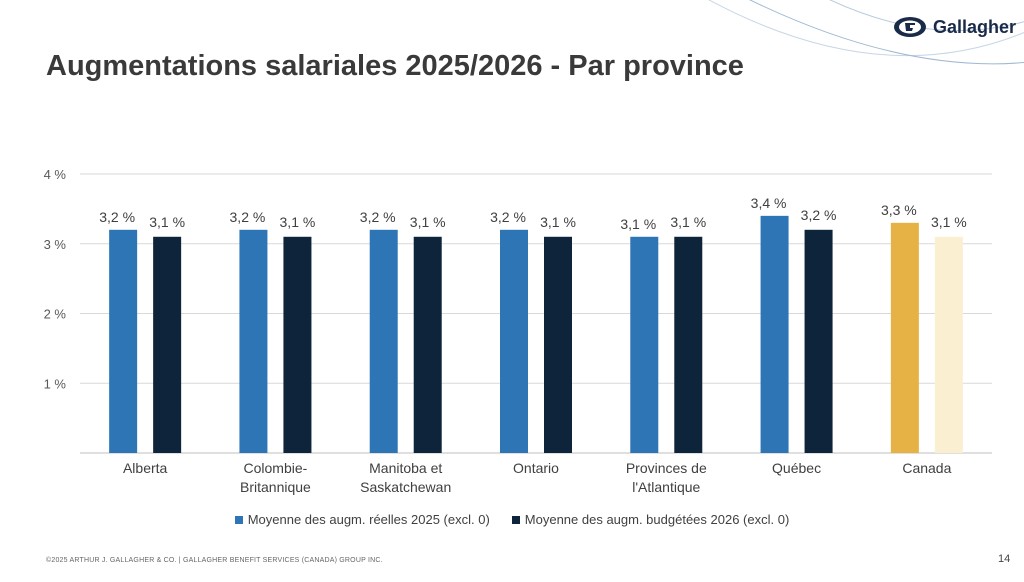 The image size is (1024, 582). Describe the element at coordinates (55, 174) in the screenshot. I see `y-tick-label: 4 %` at that location.